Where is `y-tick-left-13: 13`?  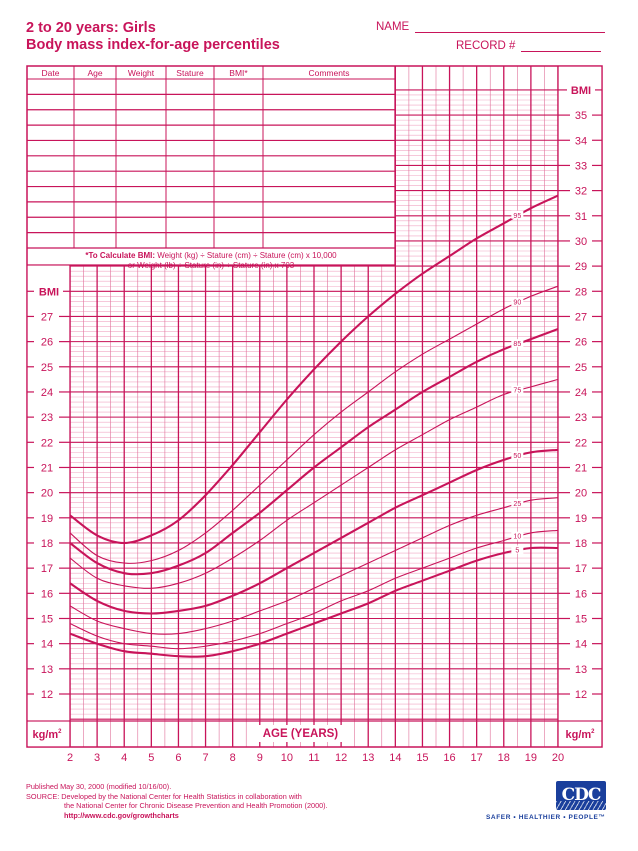
y-tick-left-13: 13 is located at coordinates (47, 670).